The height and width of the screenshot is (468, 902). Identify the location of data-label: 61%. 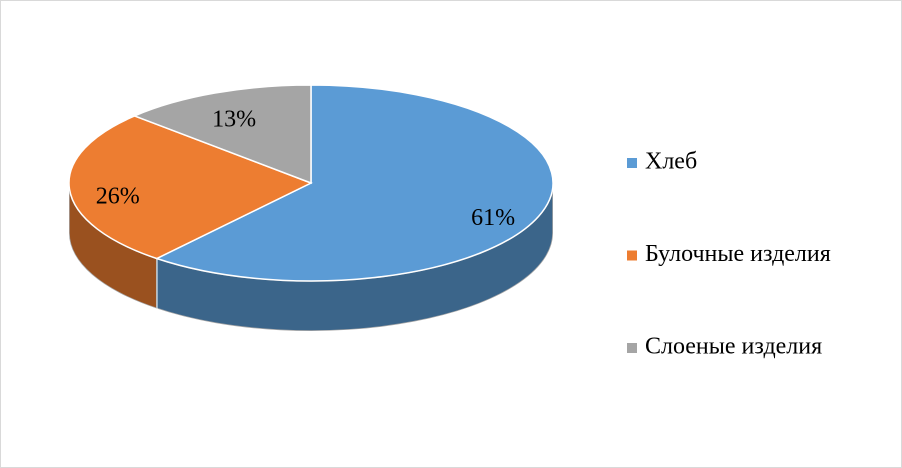
(493, 218).